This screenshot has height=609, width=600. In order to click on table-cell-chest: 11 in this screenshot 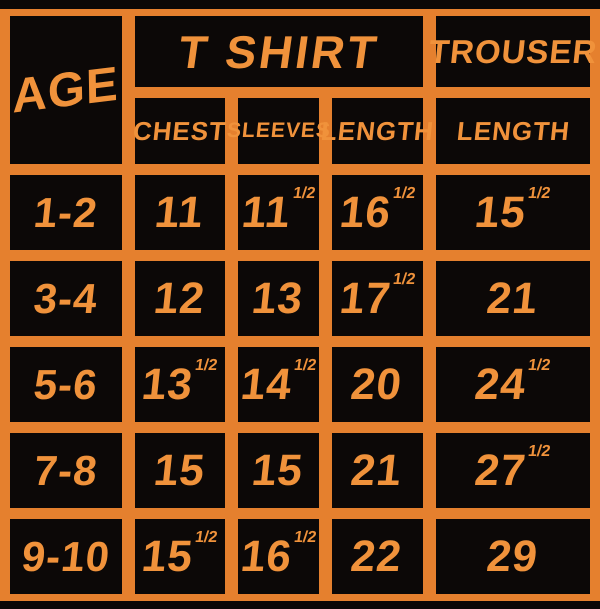, I will do `click(180, 212)`.